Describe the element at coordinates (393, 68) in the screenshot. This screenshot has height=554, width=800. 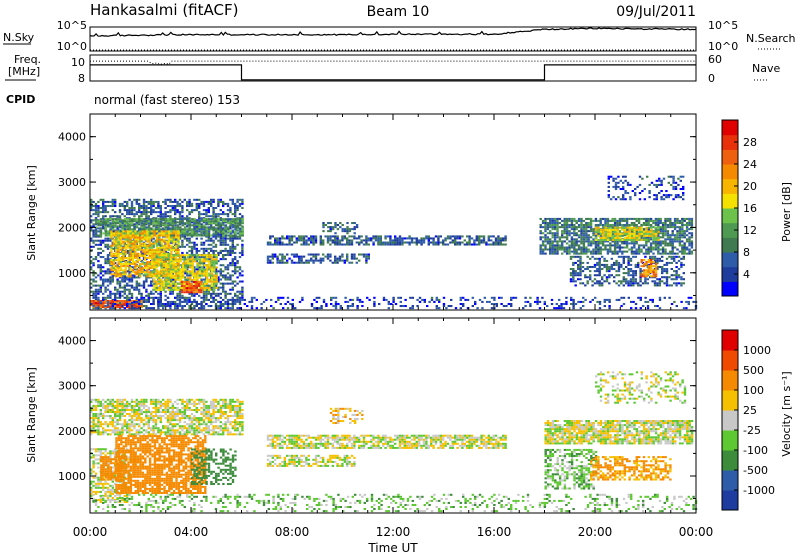
I see `freq-panel-frame` at that location.